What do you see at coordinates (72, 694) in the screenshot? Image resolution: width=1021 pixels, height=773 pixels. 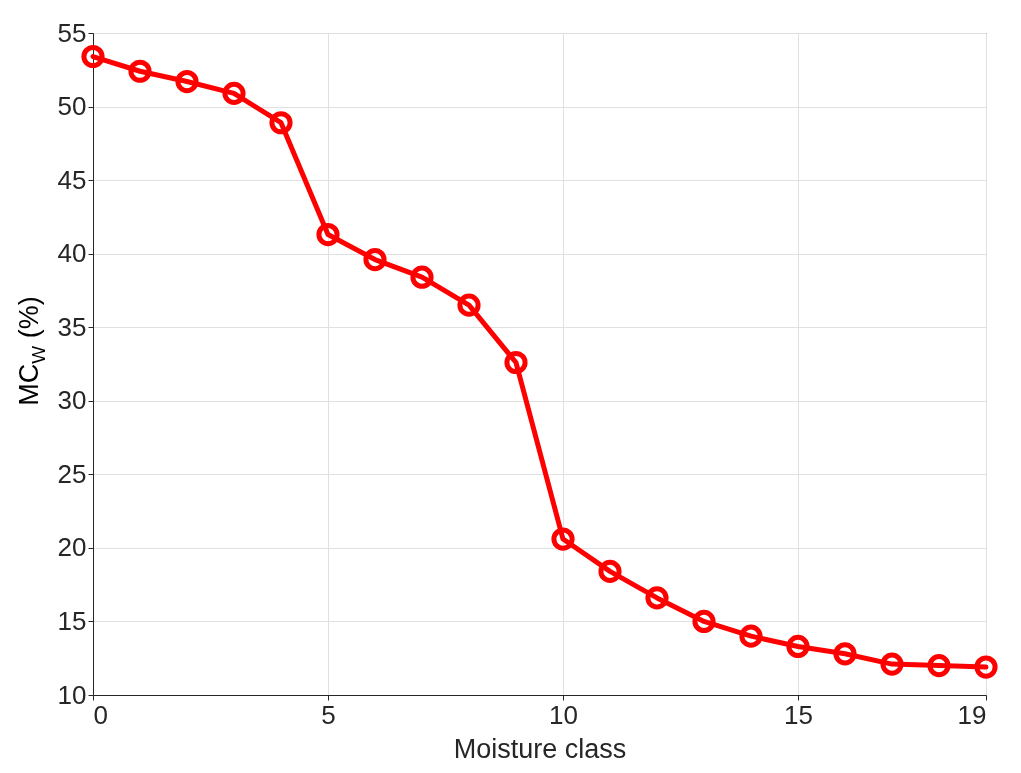 I see `y-tick-label: 10` at bounding box center [72, 694].